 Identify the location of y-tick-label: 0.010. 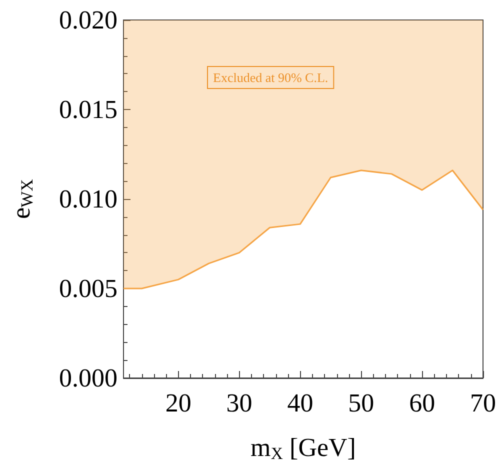
(88, 199).